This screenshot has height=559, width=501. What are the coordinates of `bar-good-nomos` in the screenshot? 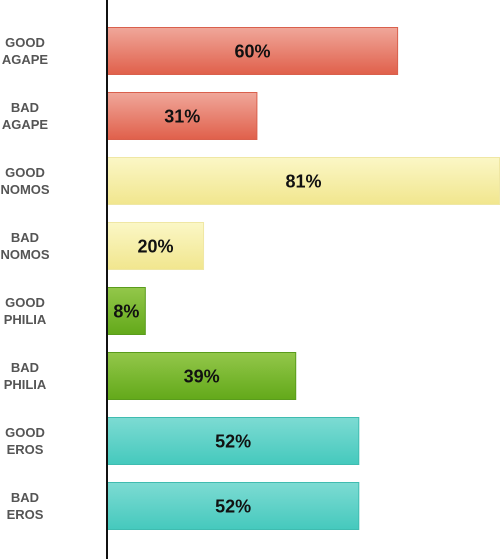 It's located at (303, 181).